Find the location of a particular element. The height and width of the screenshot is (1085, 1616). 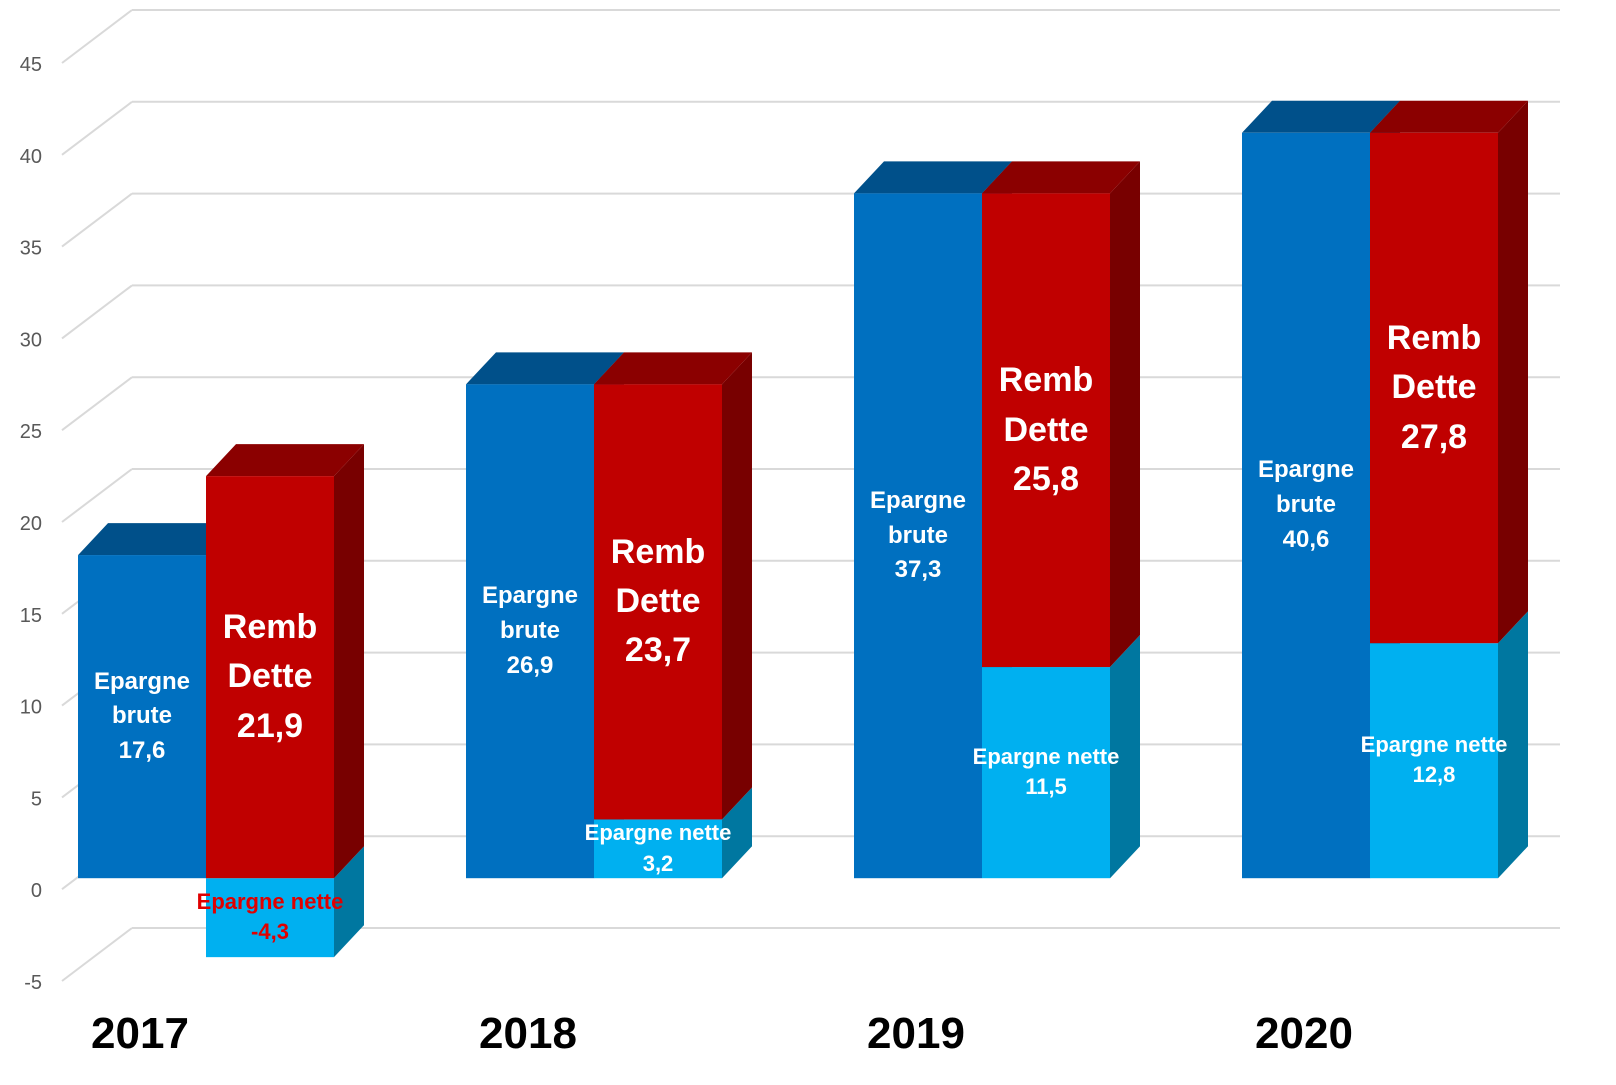

y-tick-label: 35 is located at coordinates (31, 249).